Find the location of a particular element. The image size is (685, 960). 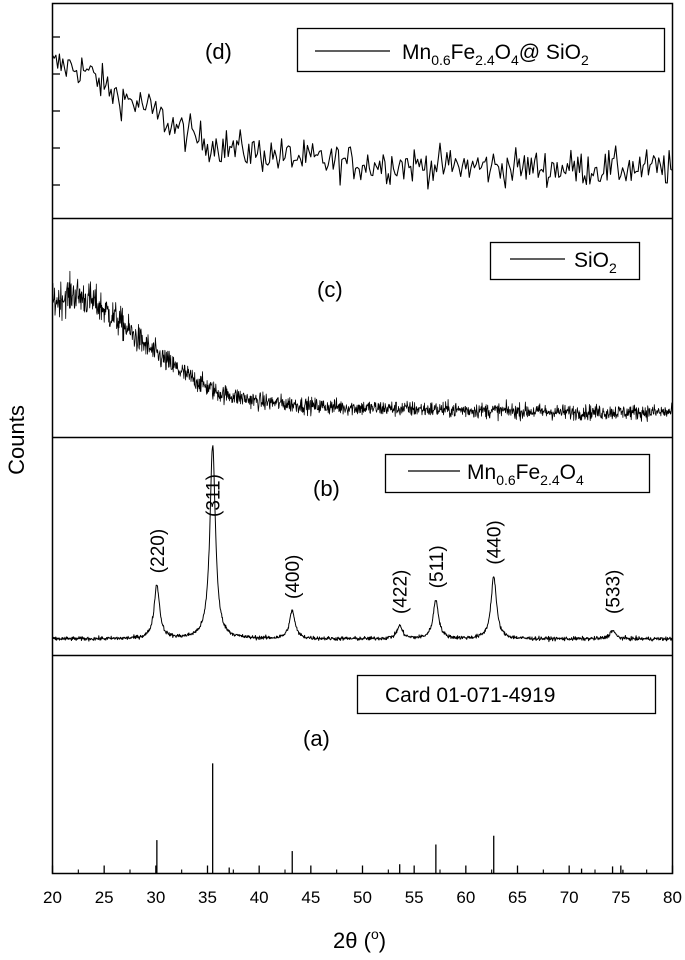

x-tick-label-5: 45 is located at coordinates (310, 897).